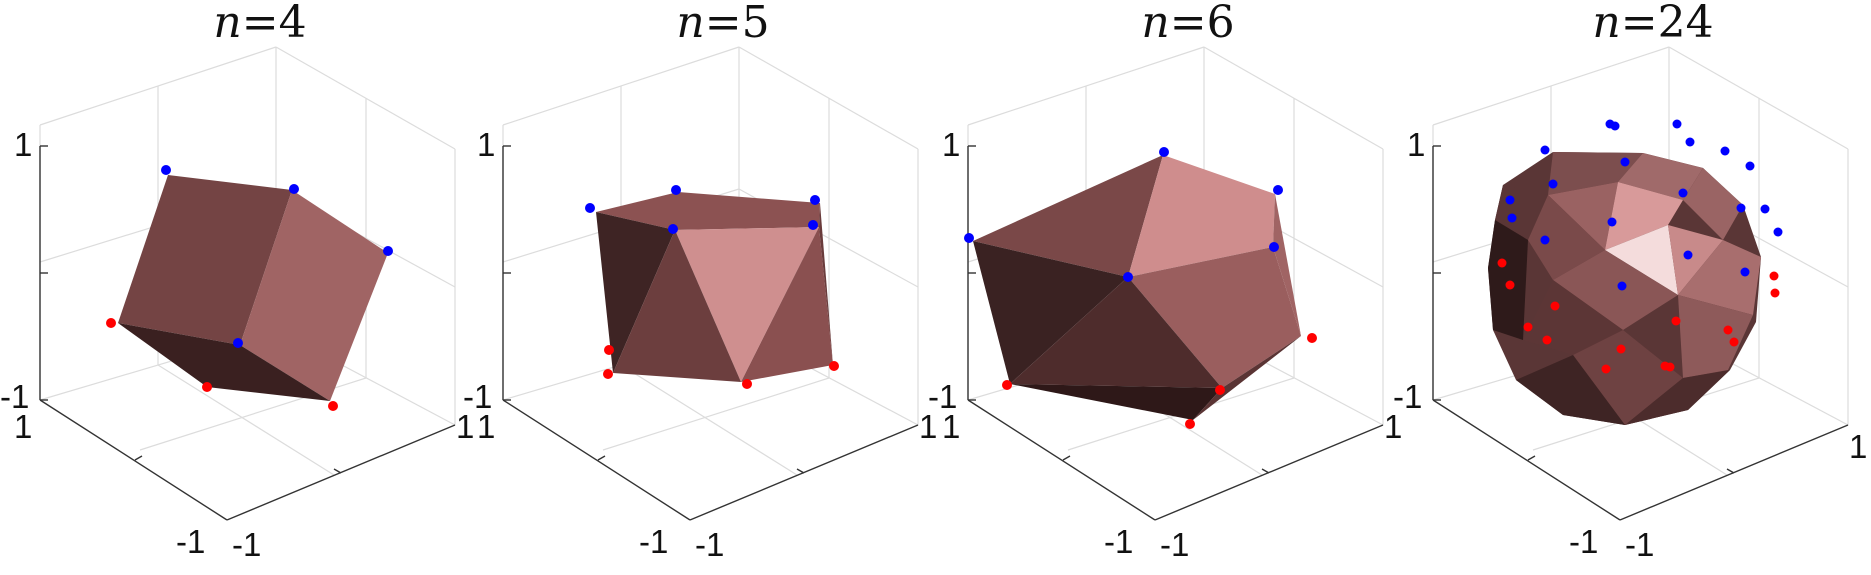 The image size is (1871, 575). Describe the element at coordinates (1188, 24) in the screenshot. I see `panel-title: n=6` at that location.